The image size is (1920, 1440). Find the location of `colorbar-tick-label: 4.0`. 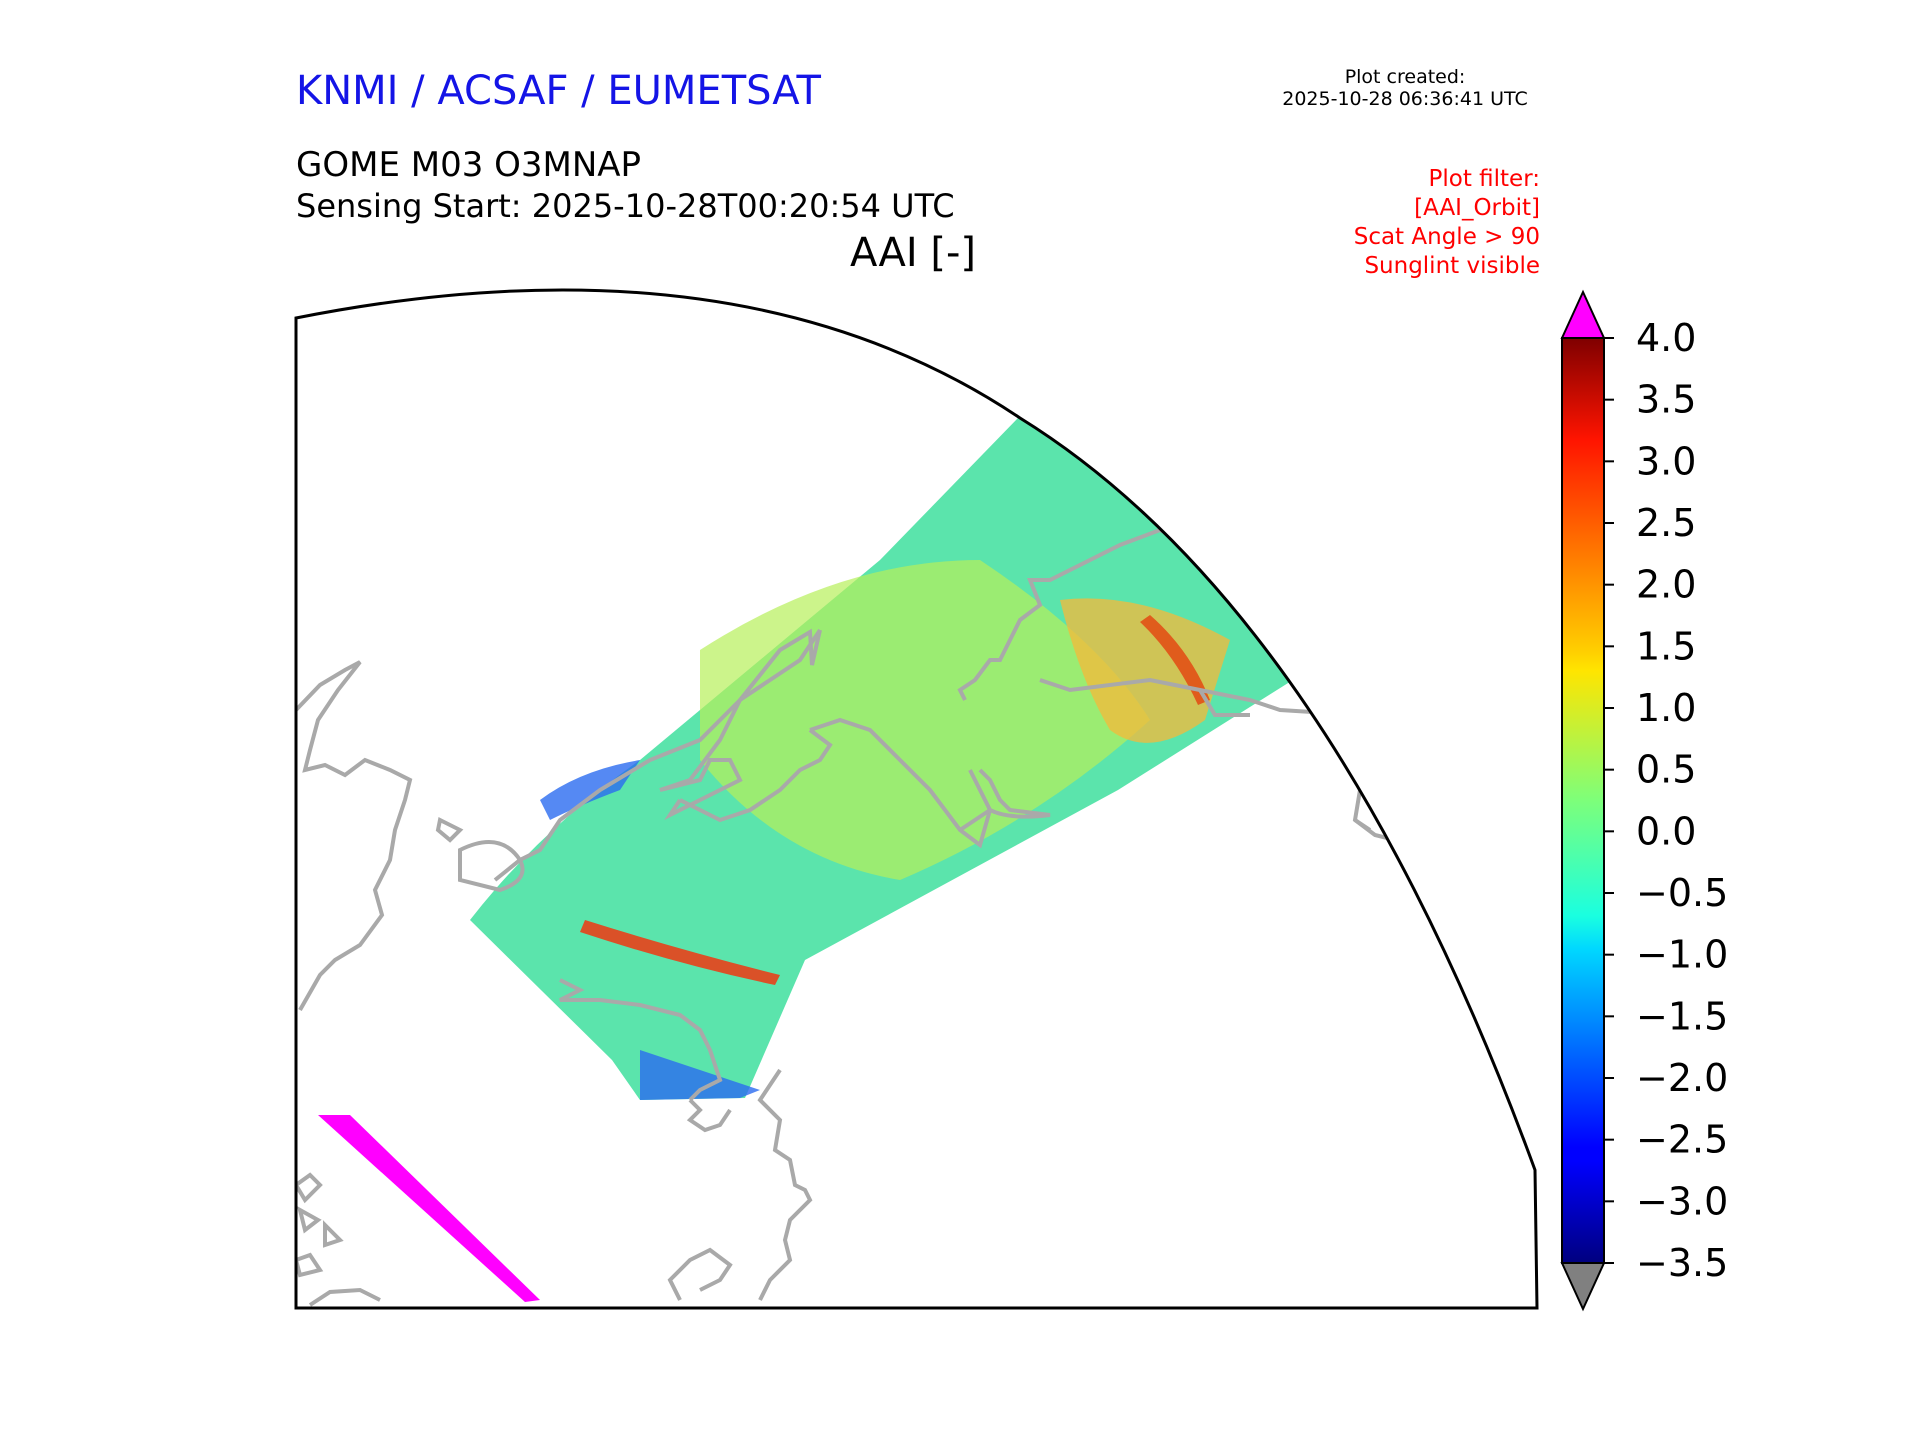

colorbar-tick-label: 4.0 is located at coordinates (1666, 338).